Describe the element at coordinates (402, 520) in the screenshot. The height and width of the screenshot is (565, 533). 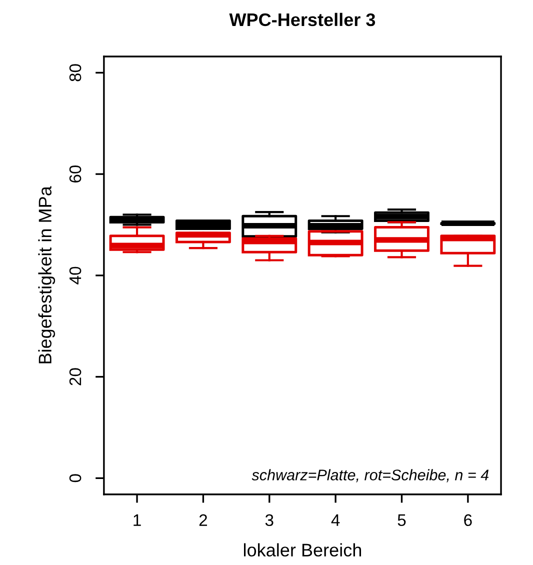
I see `x-tick-label: 5` at that location.